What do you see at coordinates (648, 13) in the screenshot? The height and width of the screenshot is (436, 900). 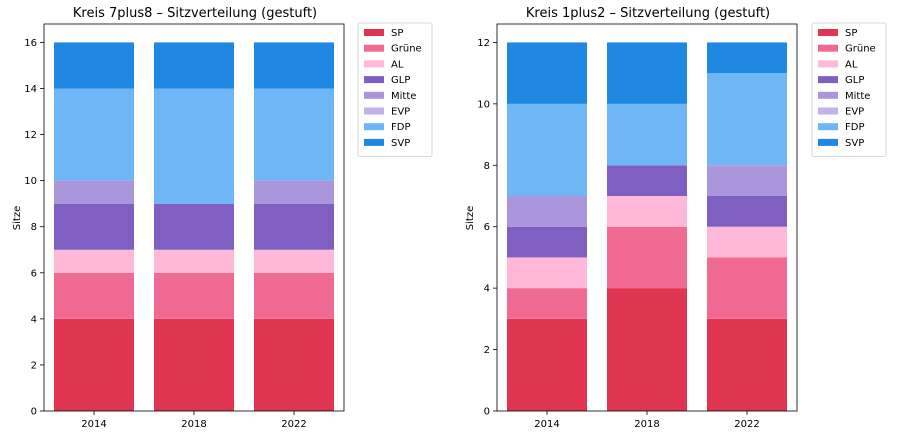 I see `chart-title: Kreis 1plus2 – Sitzverteilung (gestuft)` at bounding box center [648, 13].